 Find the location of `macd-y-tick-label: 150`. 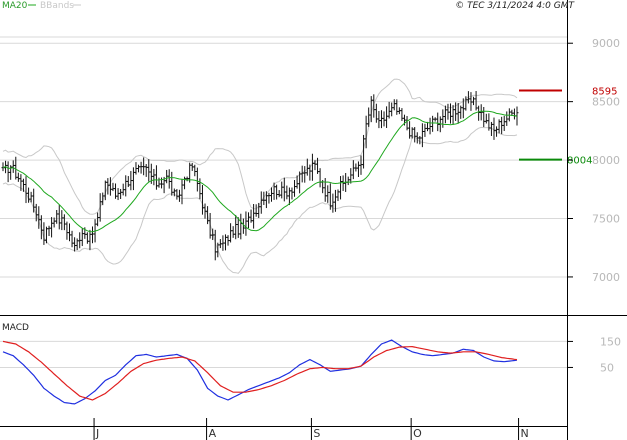

macd-y-tick-label: 150 is located at coordinates (610, 341).